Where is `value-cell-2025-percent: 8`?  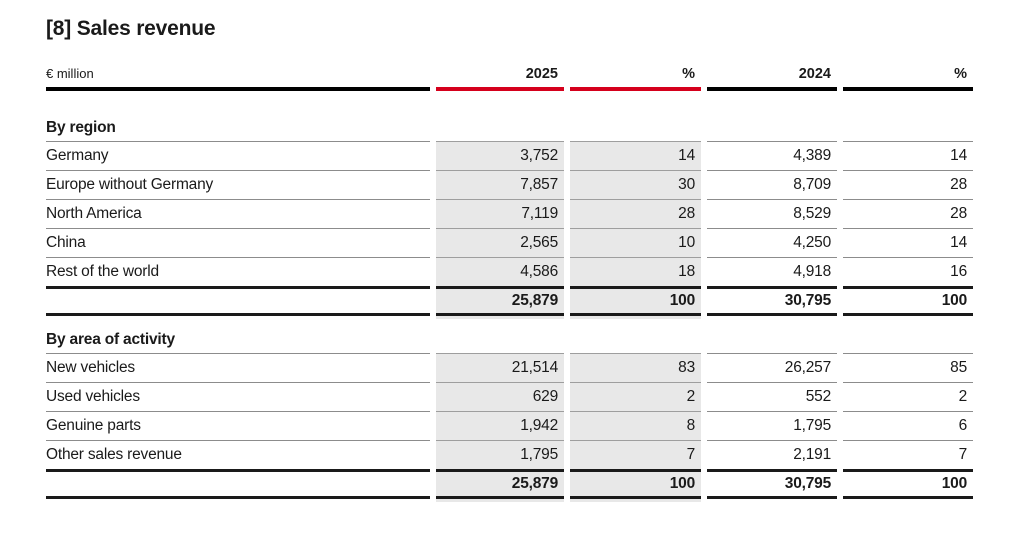
value-cell-2025-percent: 8 is located at coordinates (635, 425).